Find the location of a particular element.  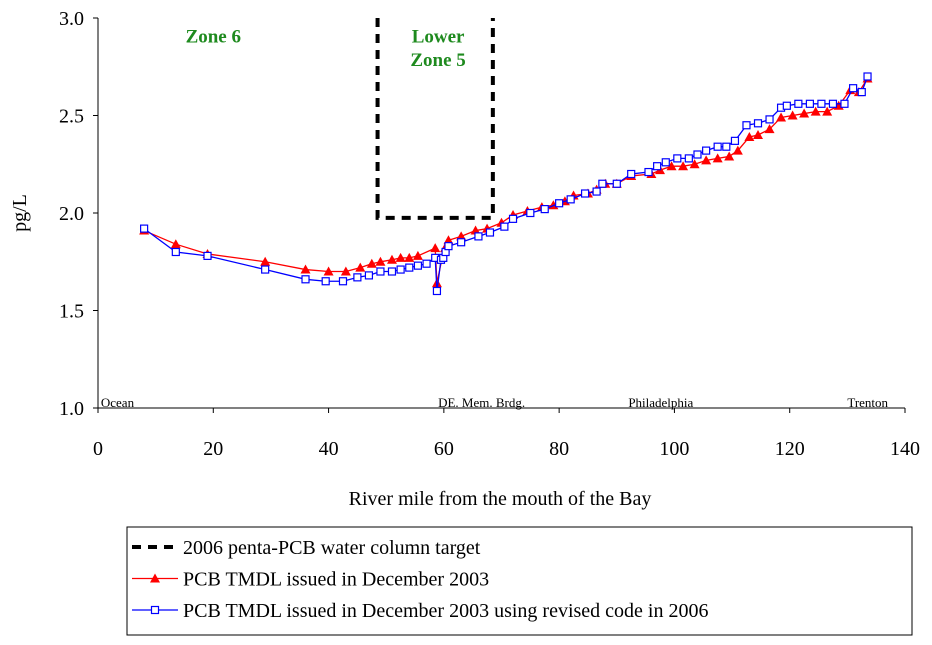

x-tick-label: 120 is located at coordinates (790, 449).